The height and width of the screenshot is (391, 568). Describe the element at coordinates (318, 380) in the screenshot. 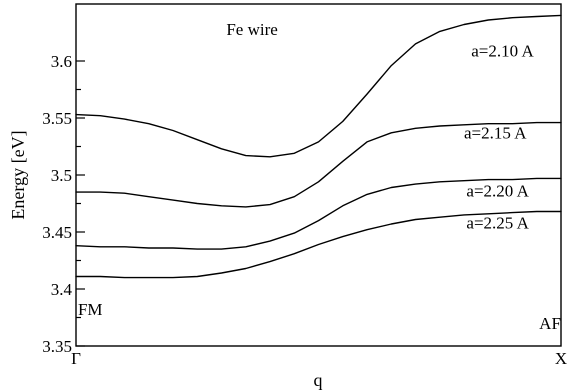

I see `x-axis-label: q` at that location.